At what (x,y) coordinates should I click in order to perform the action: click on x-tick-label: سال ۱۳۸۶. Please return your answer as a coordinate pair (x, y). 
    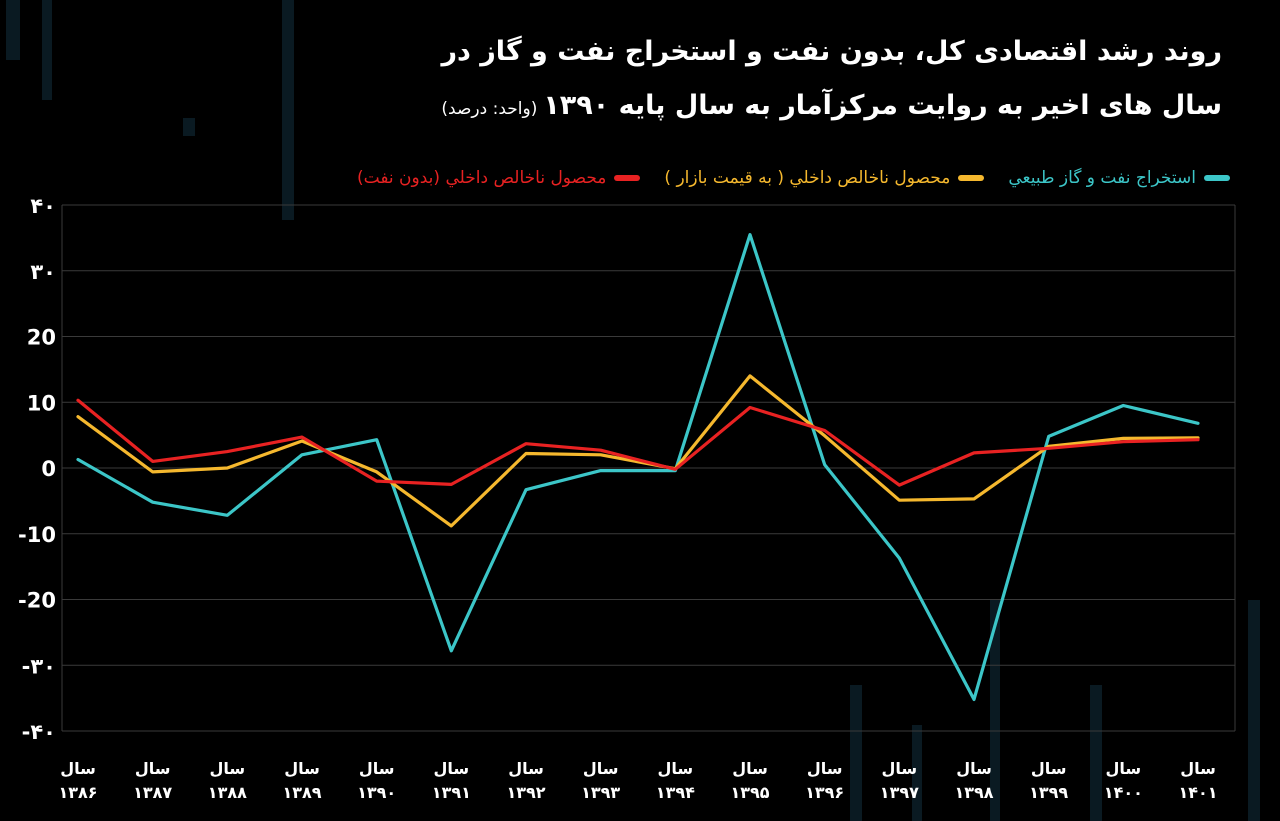
    Looking at the image, I should click on (77, 780).